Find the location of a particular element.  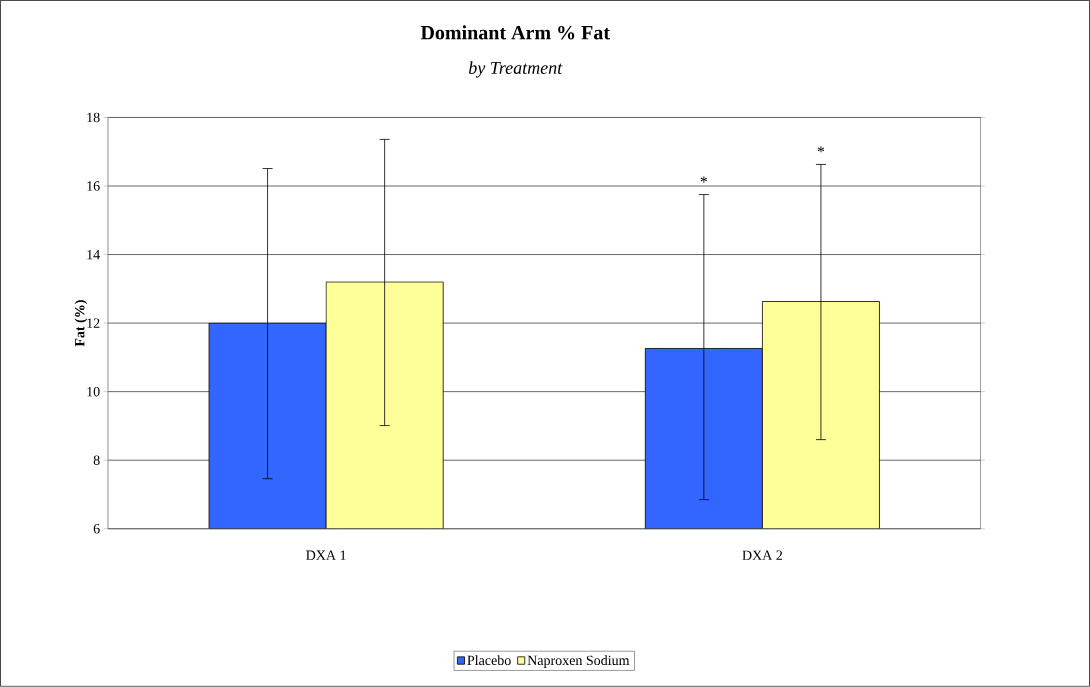

y-tick-label: 14 is located at coordinates (93, 255).